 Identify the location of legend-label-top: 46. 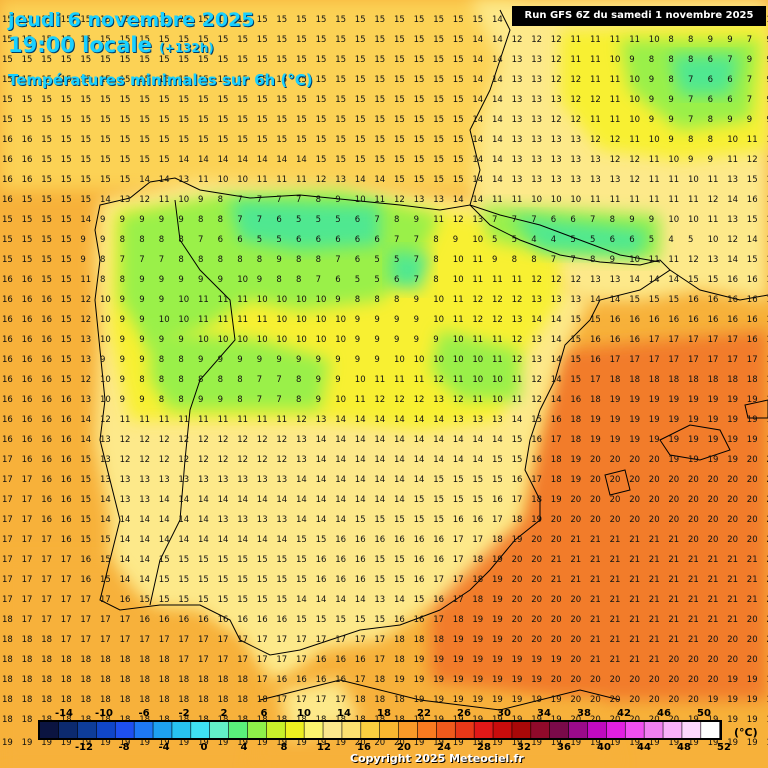
(664, 713).